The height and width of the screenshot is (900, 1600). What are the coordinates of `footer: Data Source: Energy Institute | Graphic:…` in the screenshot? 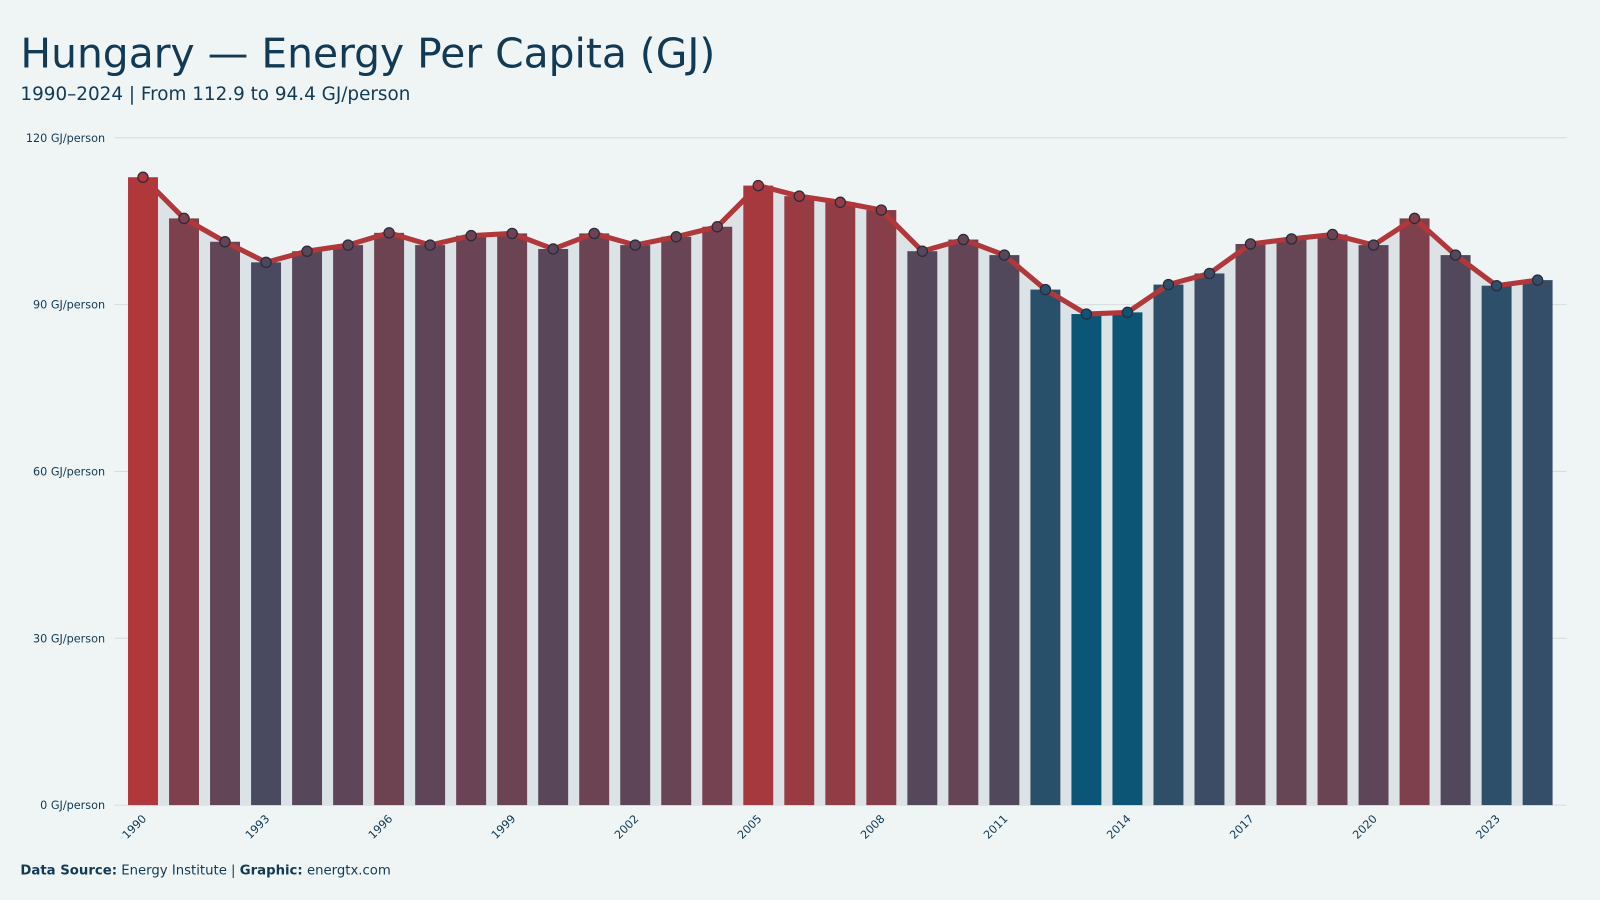 It's located at (205, 870).